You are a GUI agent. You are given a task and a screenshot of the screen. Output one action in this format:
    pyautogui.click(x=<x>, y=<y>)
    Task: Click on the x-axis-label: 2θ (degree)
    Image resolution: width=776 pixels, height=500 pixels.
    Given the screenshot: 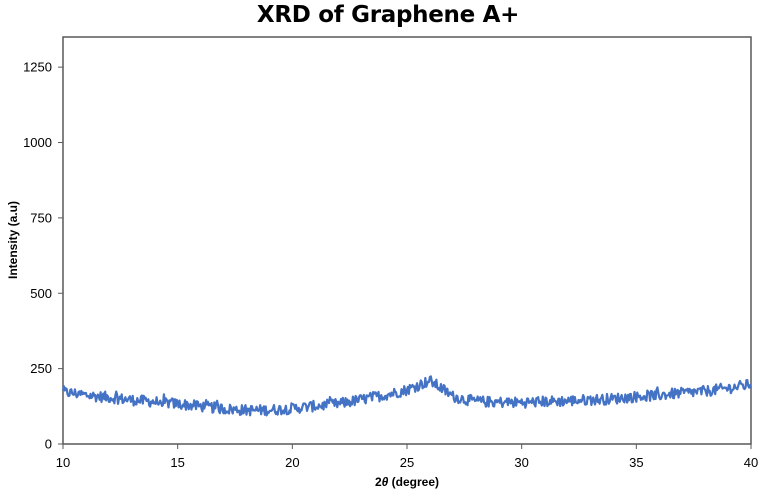 What is the action you would take?
    pyautogui.click(x=407, y=482)
    